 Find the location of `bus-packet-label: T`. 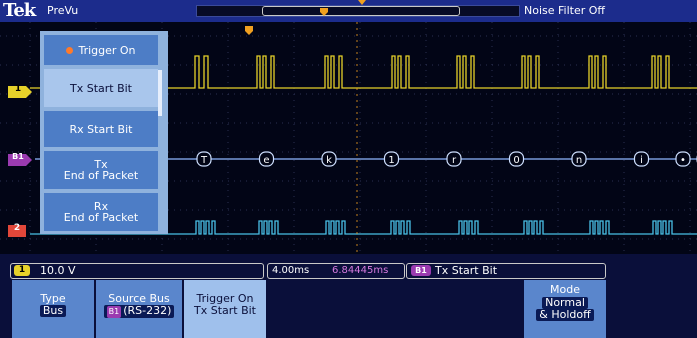

bus-packet-label: T is located at coordinates (204, 160).